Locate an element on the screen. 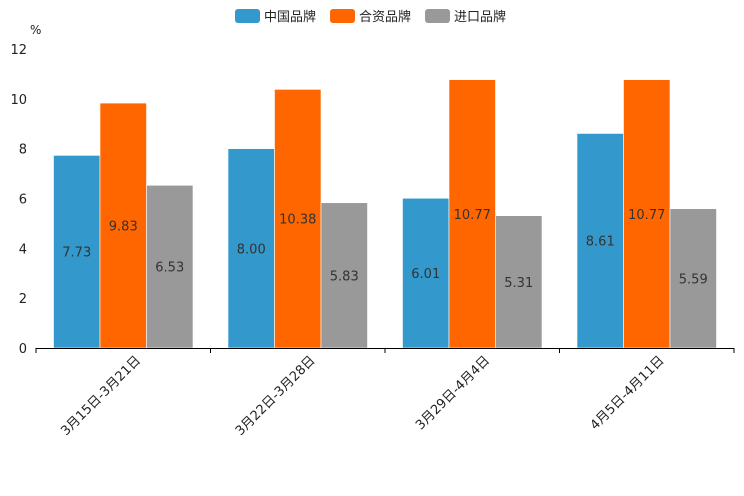 Image resolution: width=744 pixels, height=496 pixels. legend-label: 合资品牌 is located at coordinates (385, 17).